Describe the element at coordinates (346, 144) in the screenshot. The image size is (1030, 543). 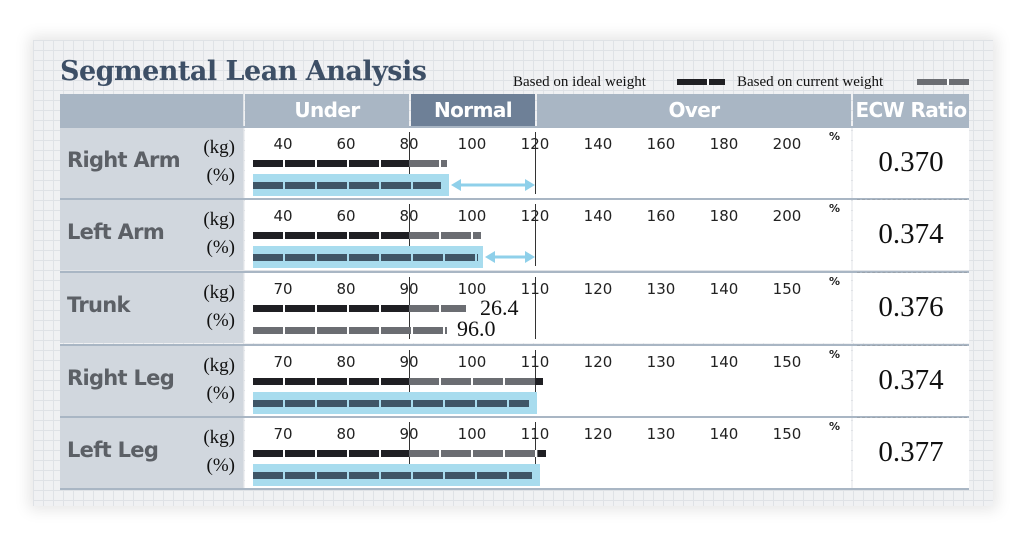
I see `tick-label: 60` at that location.